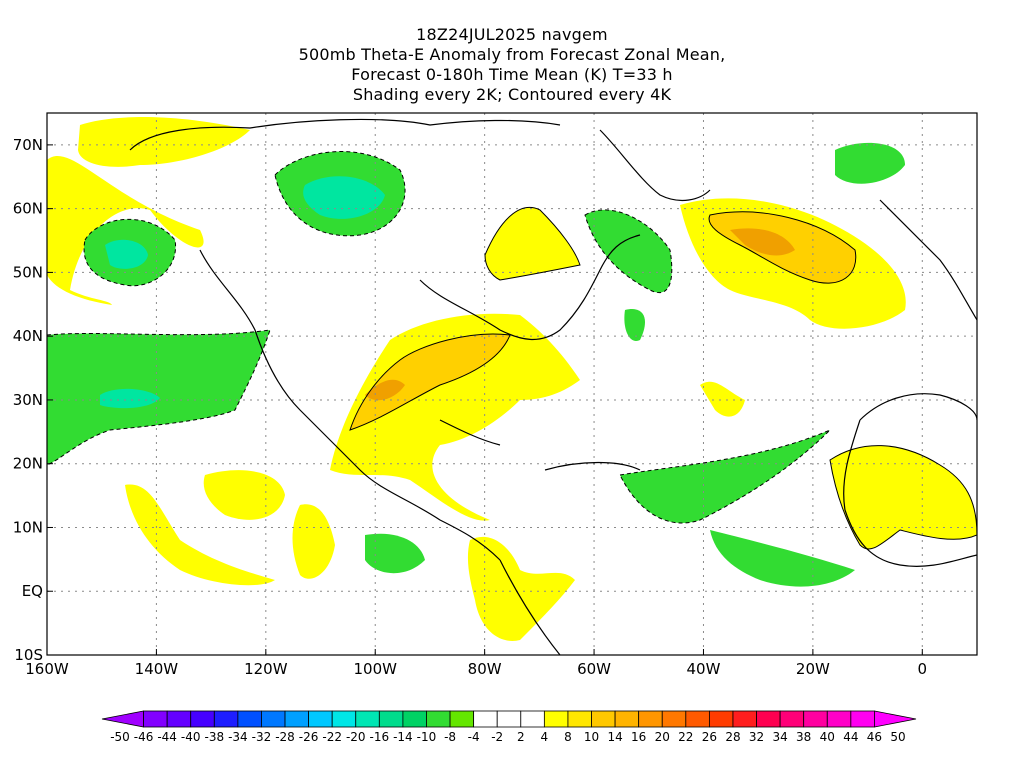 The height and width of the screenshot is (768, 1024). I want to click on colorbar-label: -14, so click(403, 737).